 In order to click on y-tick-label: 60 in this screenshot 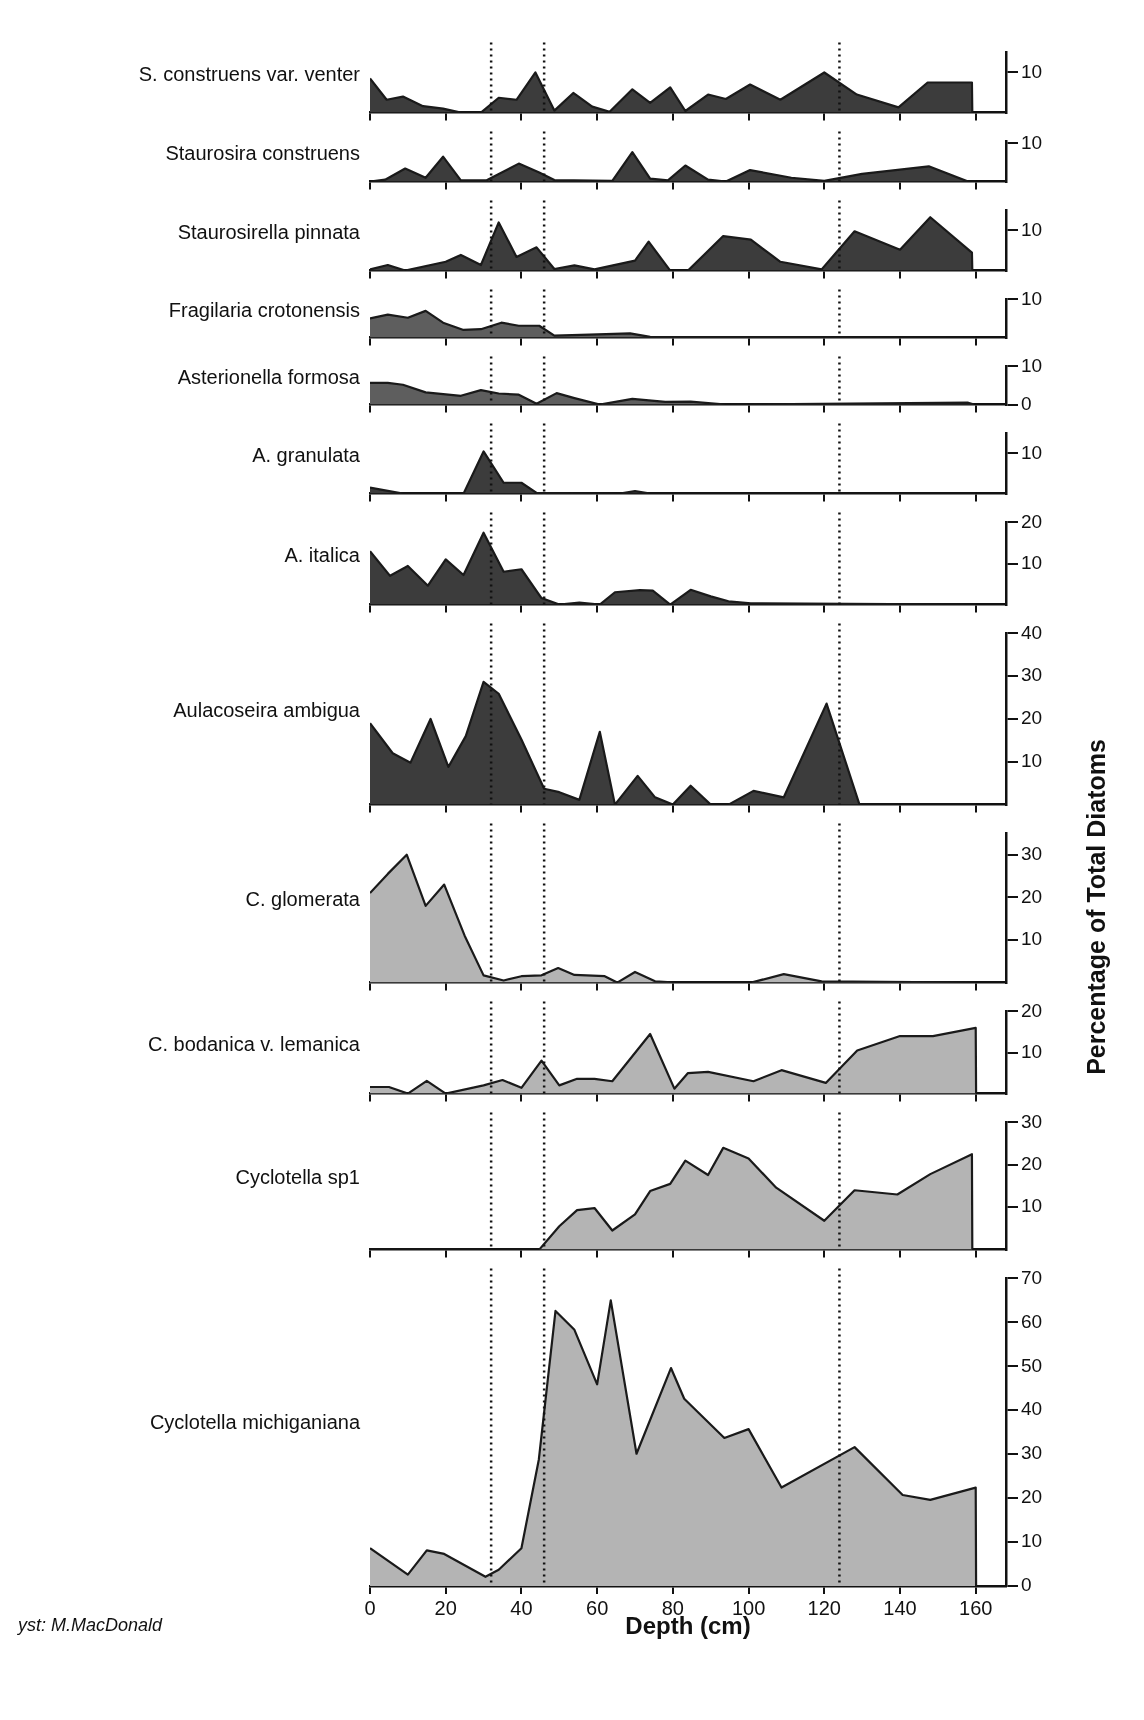, I will do `click(1032, 1321)`.